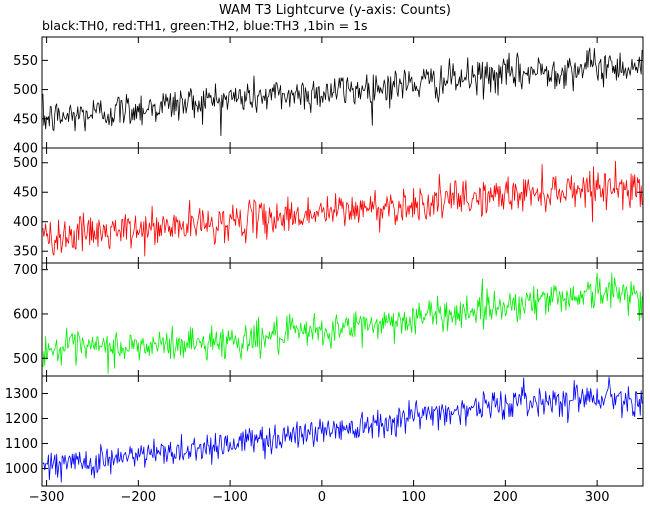 The width and height of the screenshot is (650, 505). What do you see at coordinates (25, 314) in the screenshot?
I see `y-tick-label: 600` at bounding box center [25, 314].